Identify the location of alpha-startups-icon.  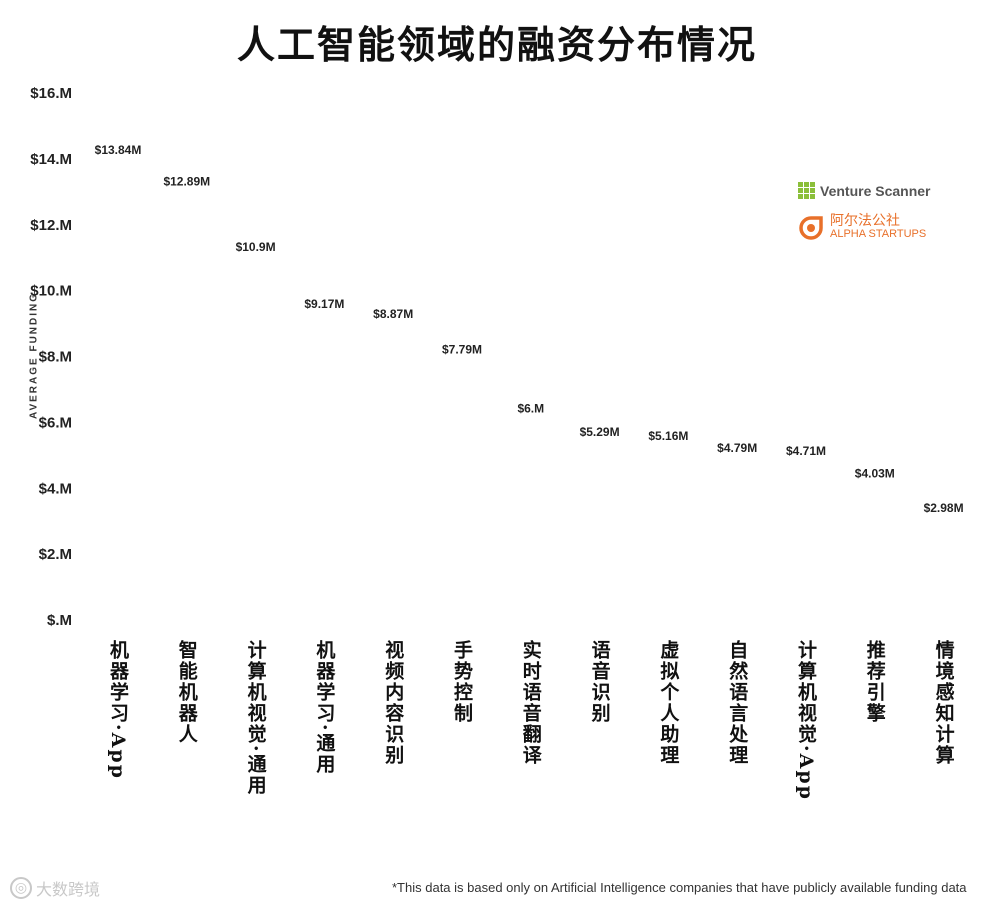
(811, 228).